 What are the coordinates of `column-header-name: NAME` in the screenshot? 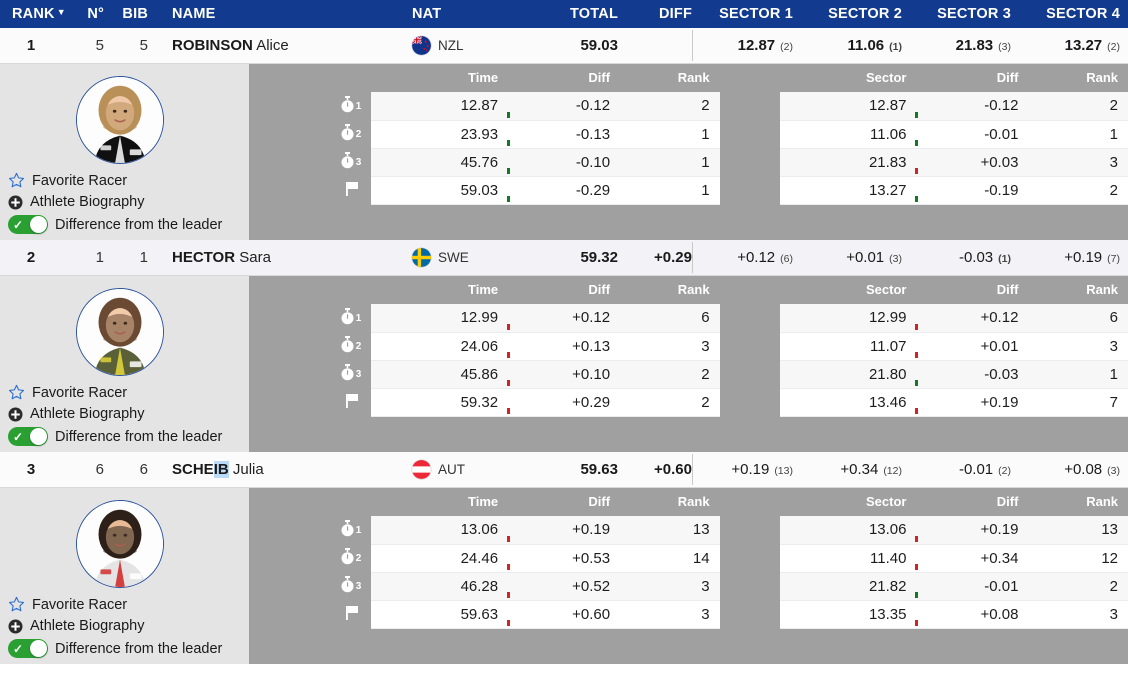 It's located at (194, 14).